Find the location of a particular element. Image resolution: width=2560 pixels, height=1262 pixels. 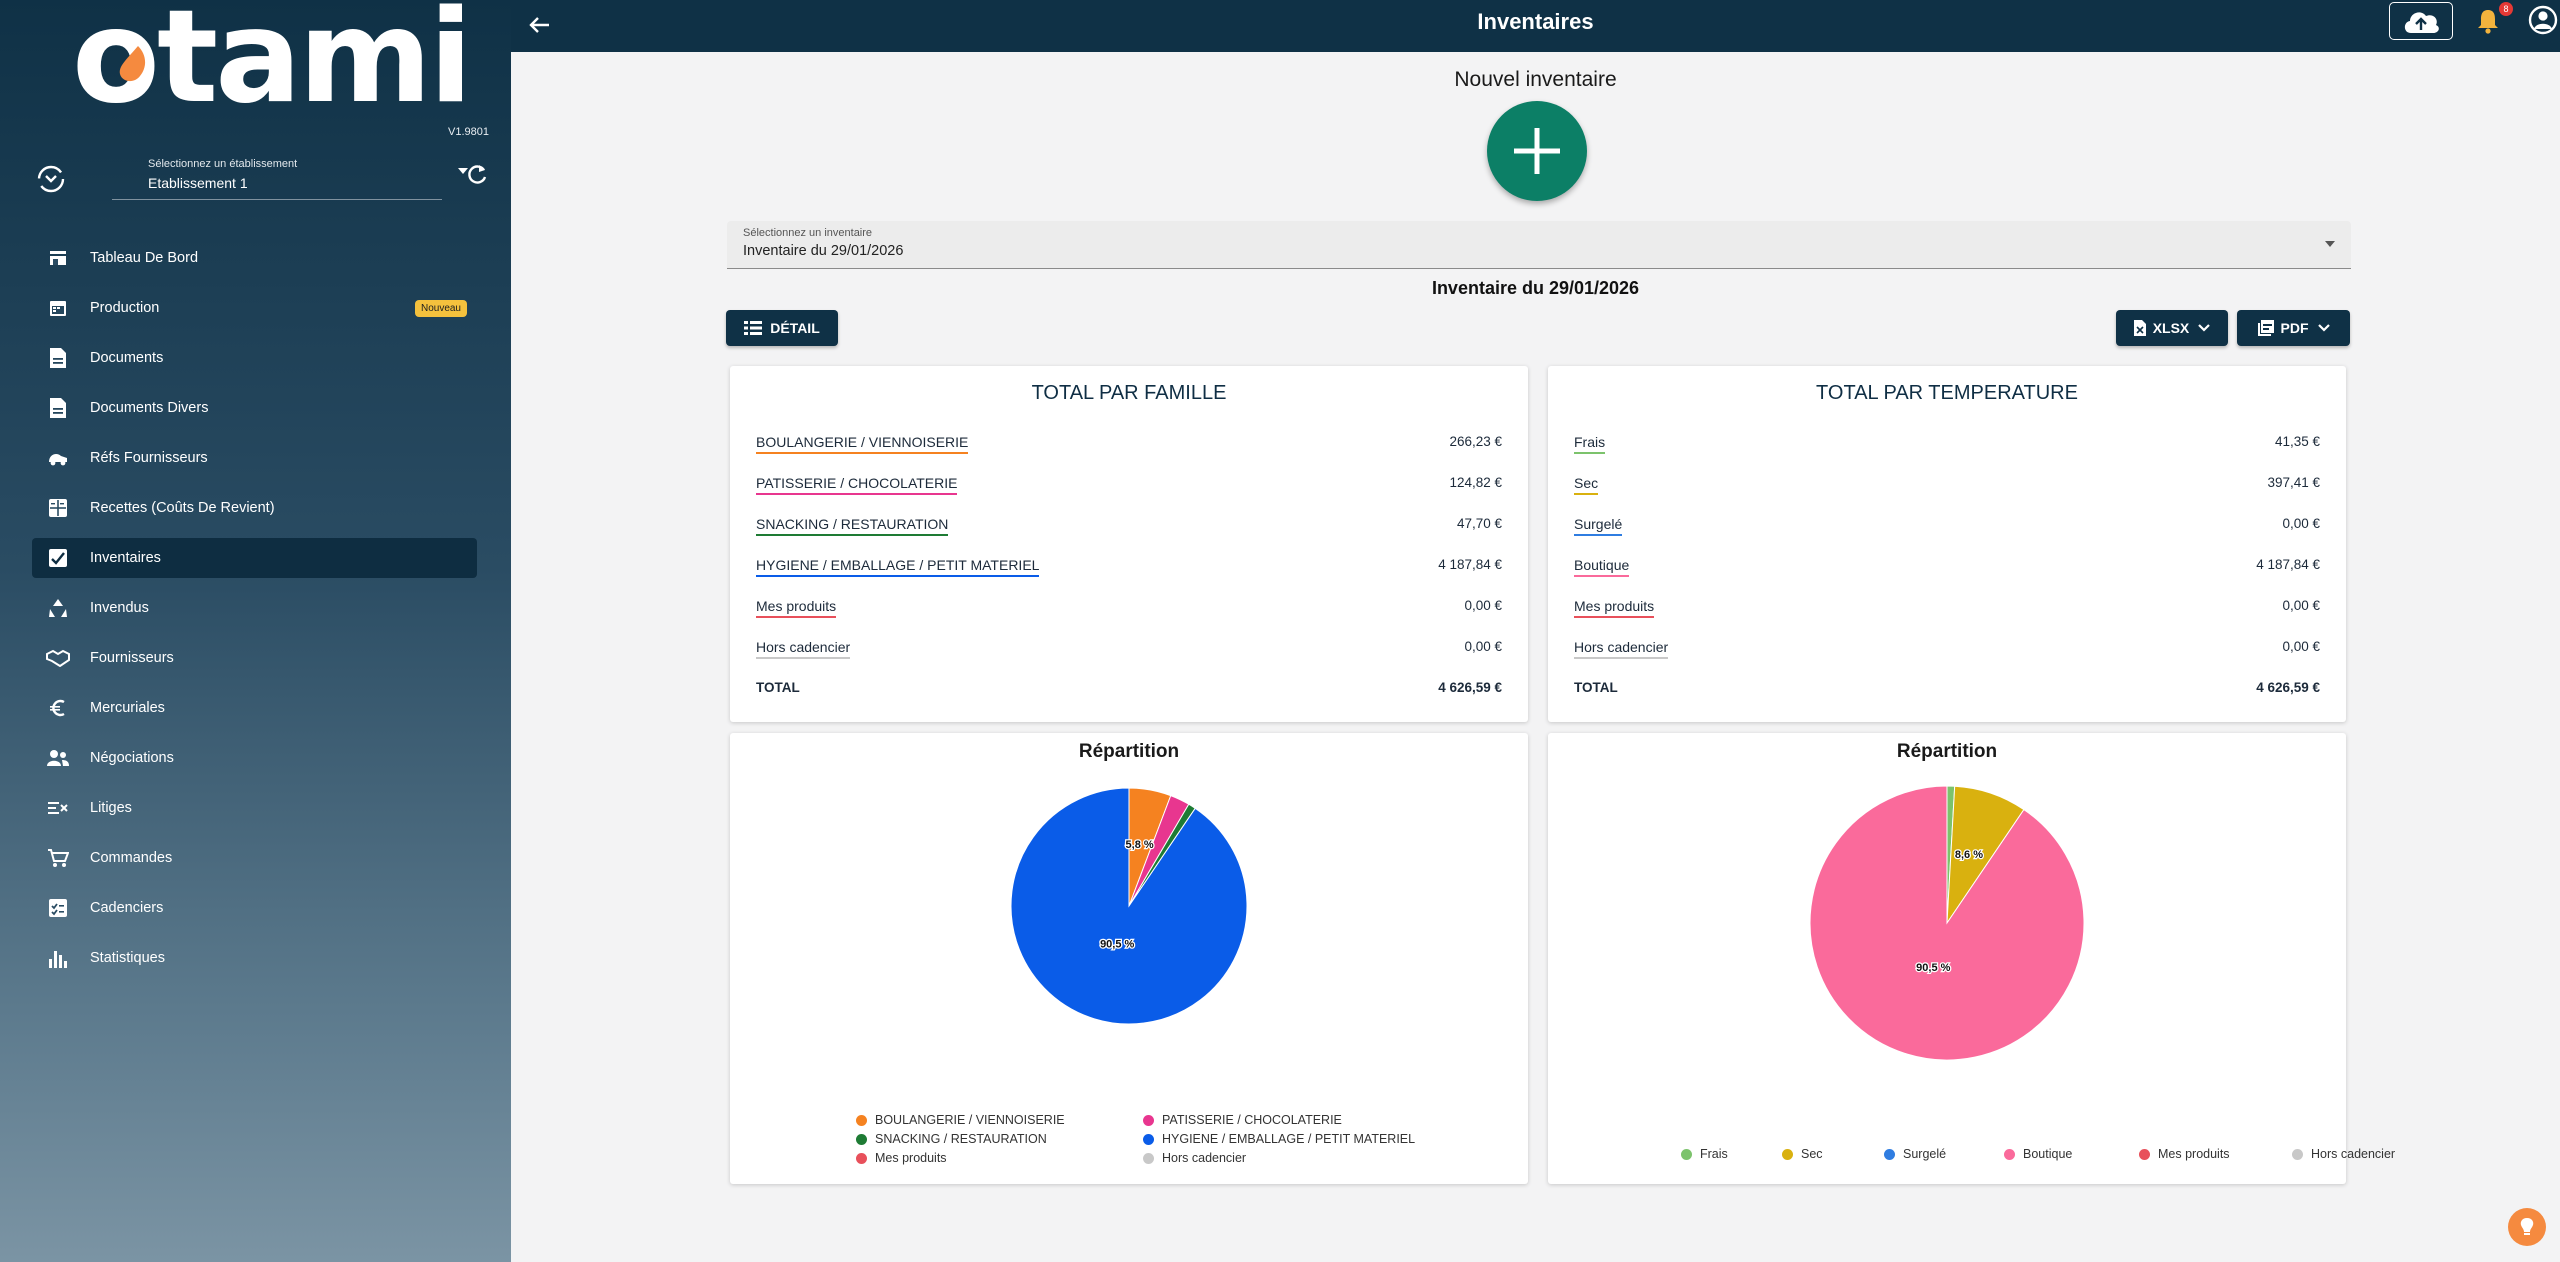

sidebar-item-label: Documents Divers is located at coordinates (149, 408).